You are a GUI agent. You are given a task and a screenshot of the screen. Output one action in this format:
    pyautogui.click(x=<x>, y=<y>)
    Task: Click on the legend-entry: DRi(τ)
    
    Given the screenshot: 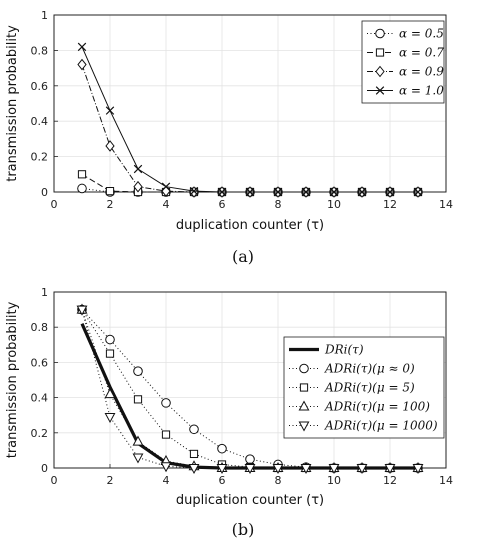 What is the action you would take?
    pyautogui.click(x=344, y=350)
    